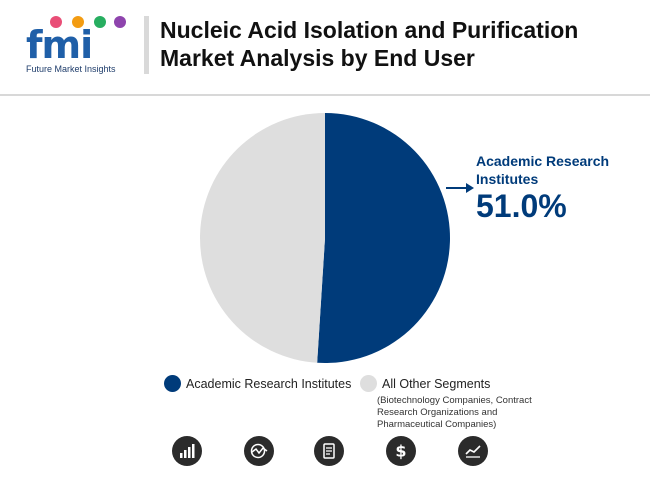  Describe the element at coordinates (262, 238) in the screenshot. I see `pie-slice-others` at that location.